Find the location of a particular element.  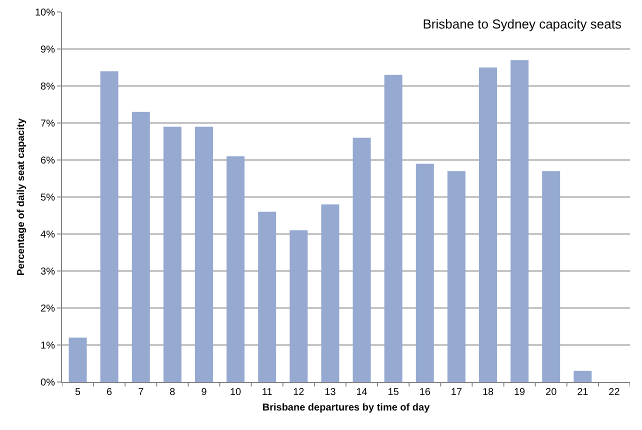

x-tick-label: 18 is located at coordinates (488, 392).